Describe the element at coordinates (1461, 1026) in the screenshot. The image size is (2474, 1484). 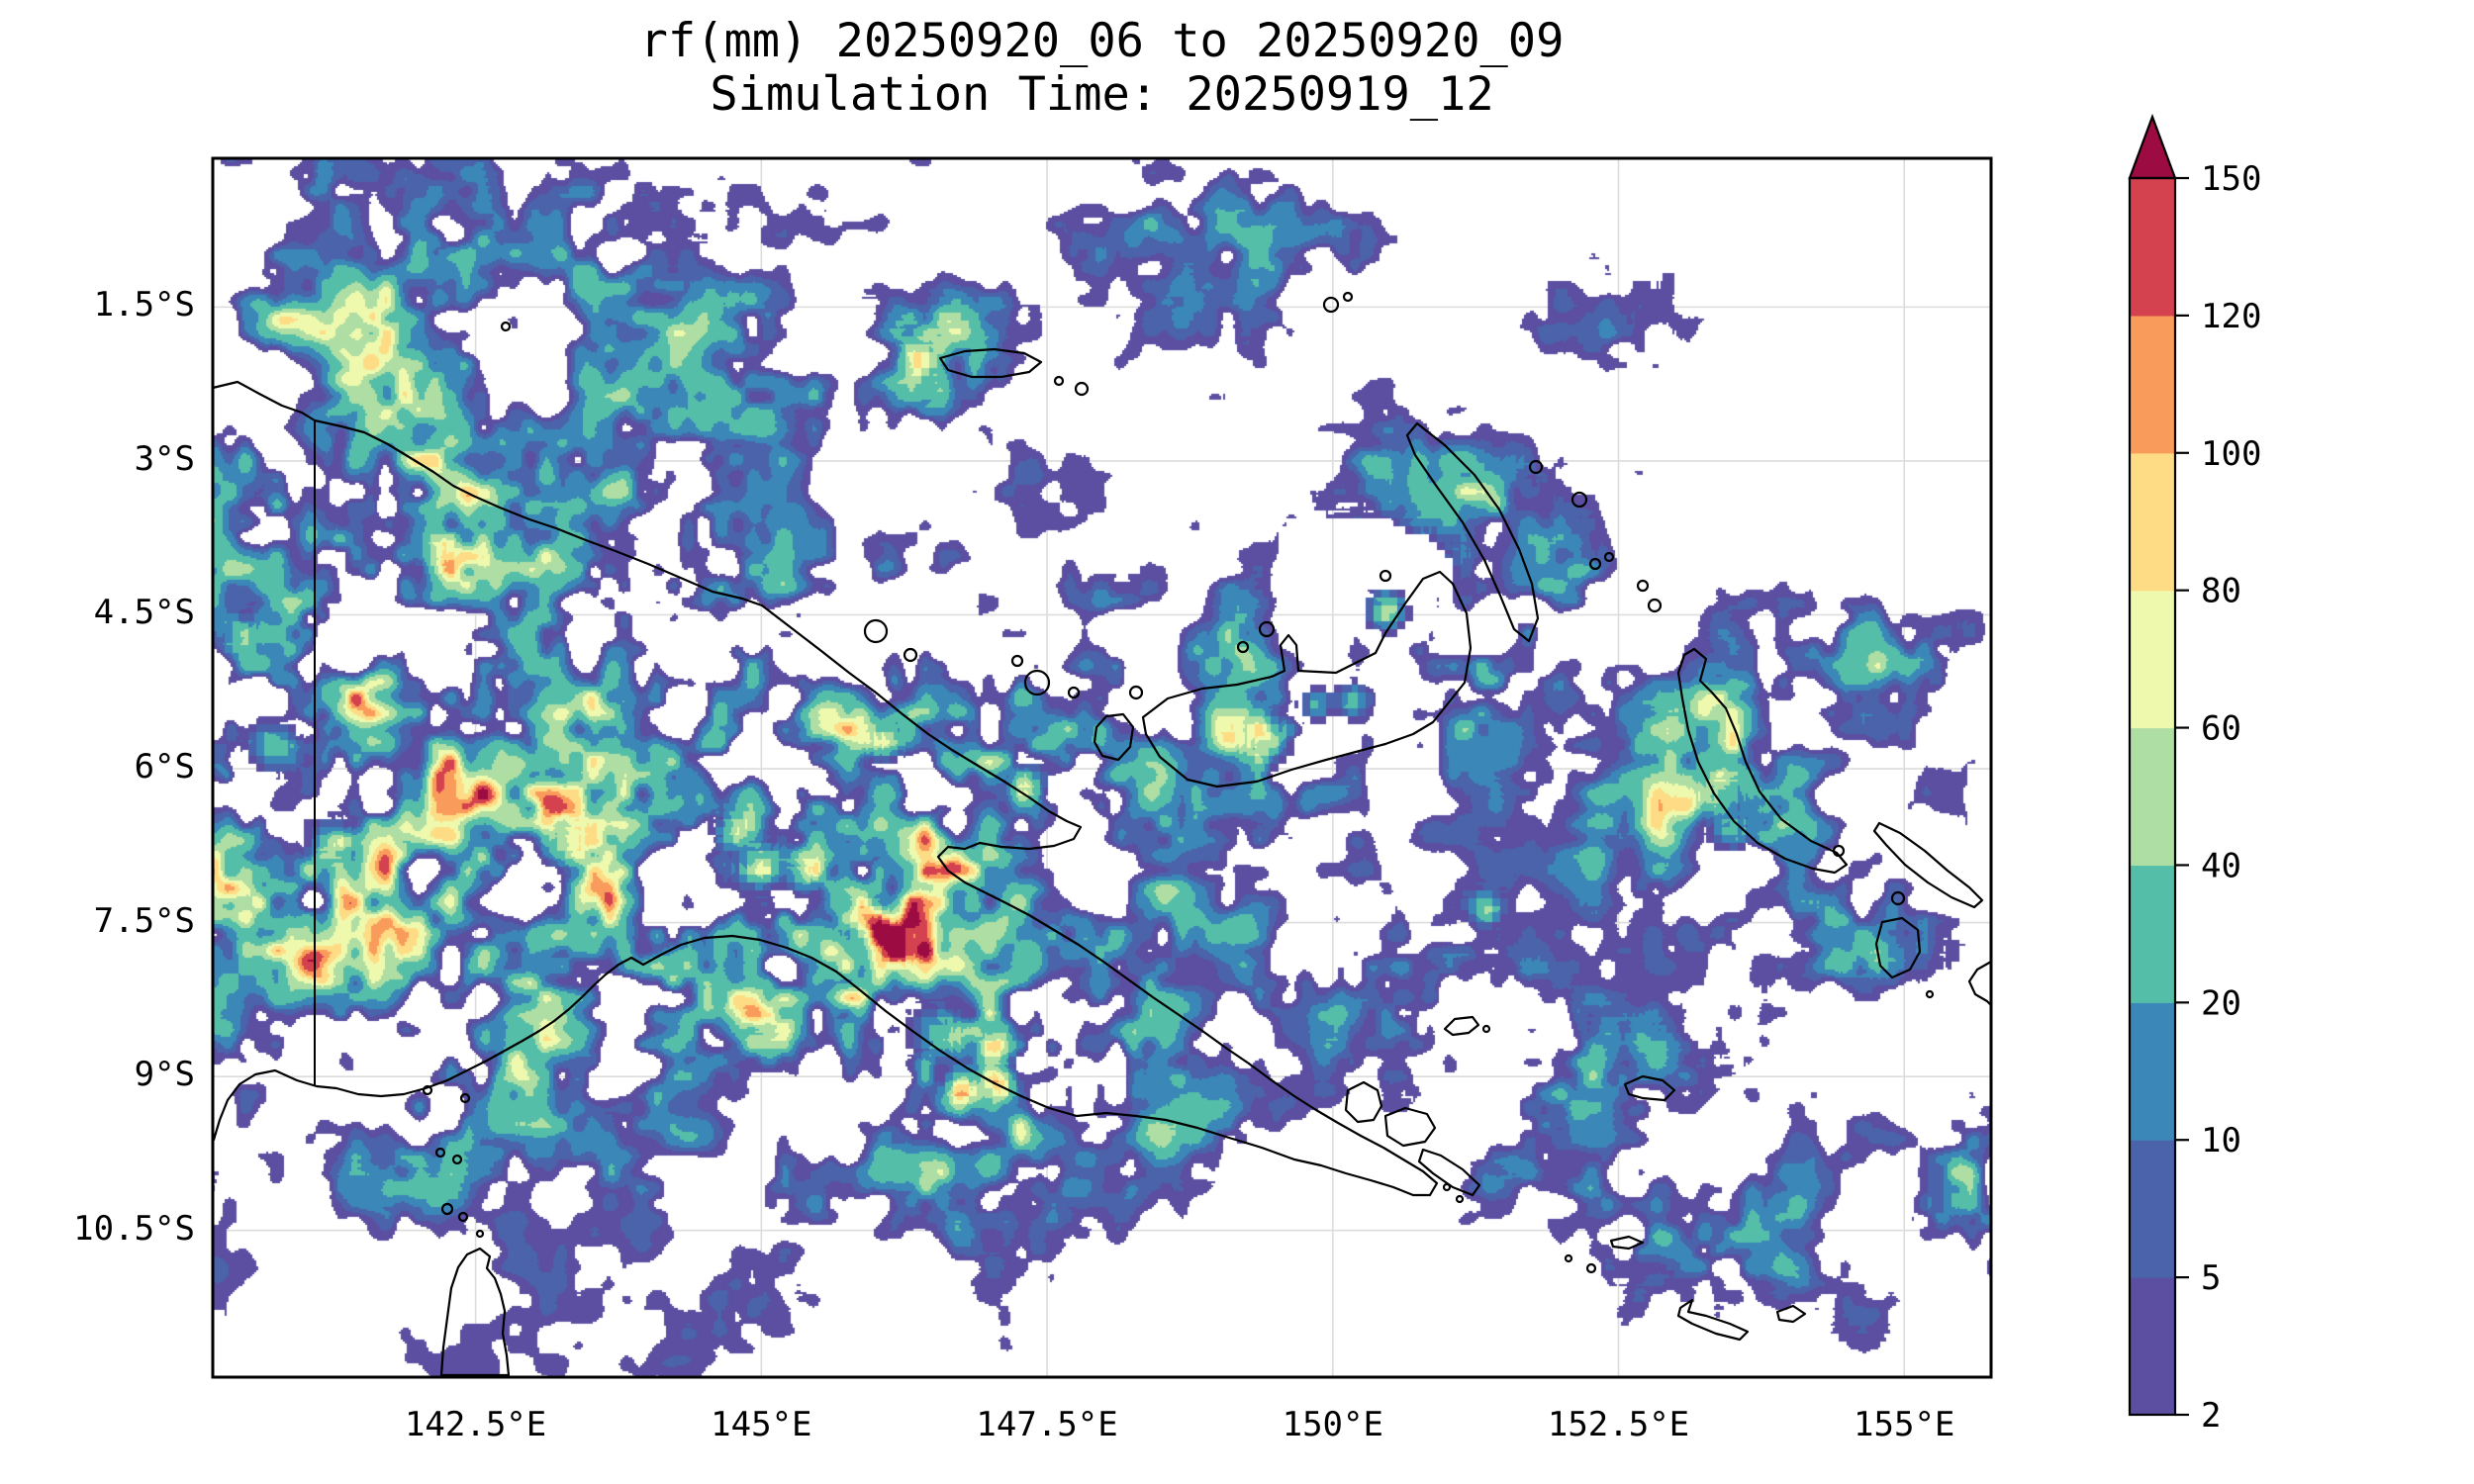
I see `coastline-trobriand` at that location.